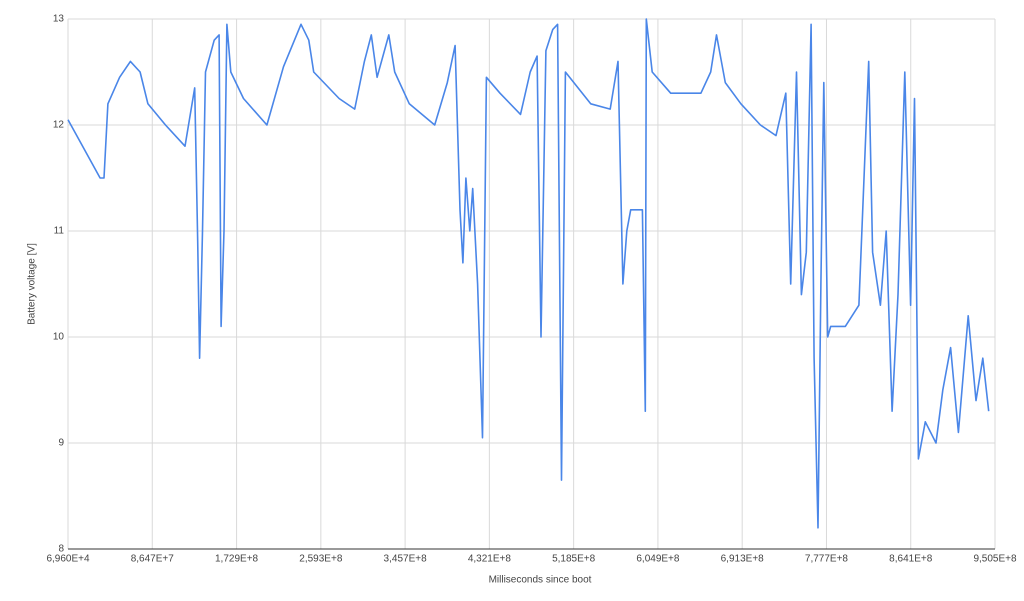  What do you see at coordinates (406, 559) in the screenshot?
I see `x-tick-label: 3,457E+8` at bounding box center [406, 559].